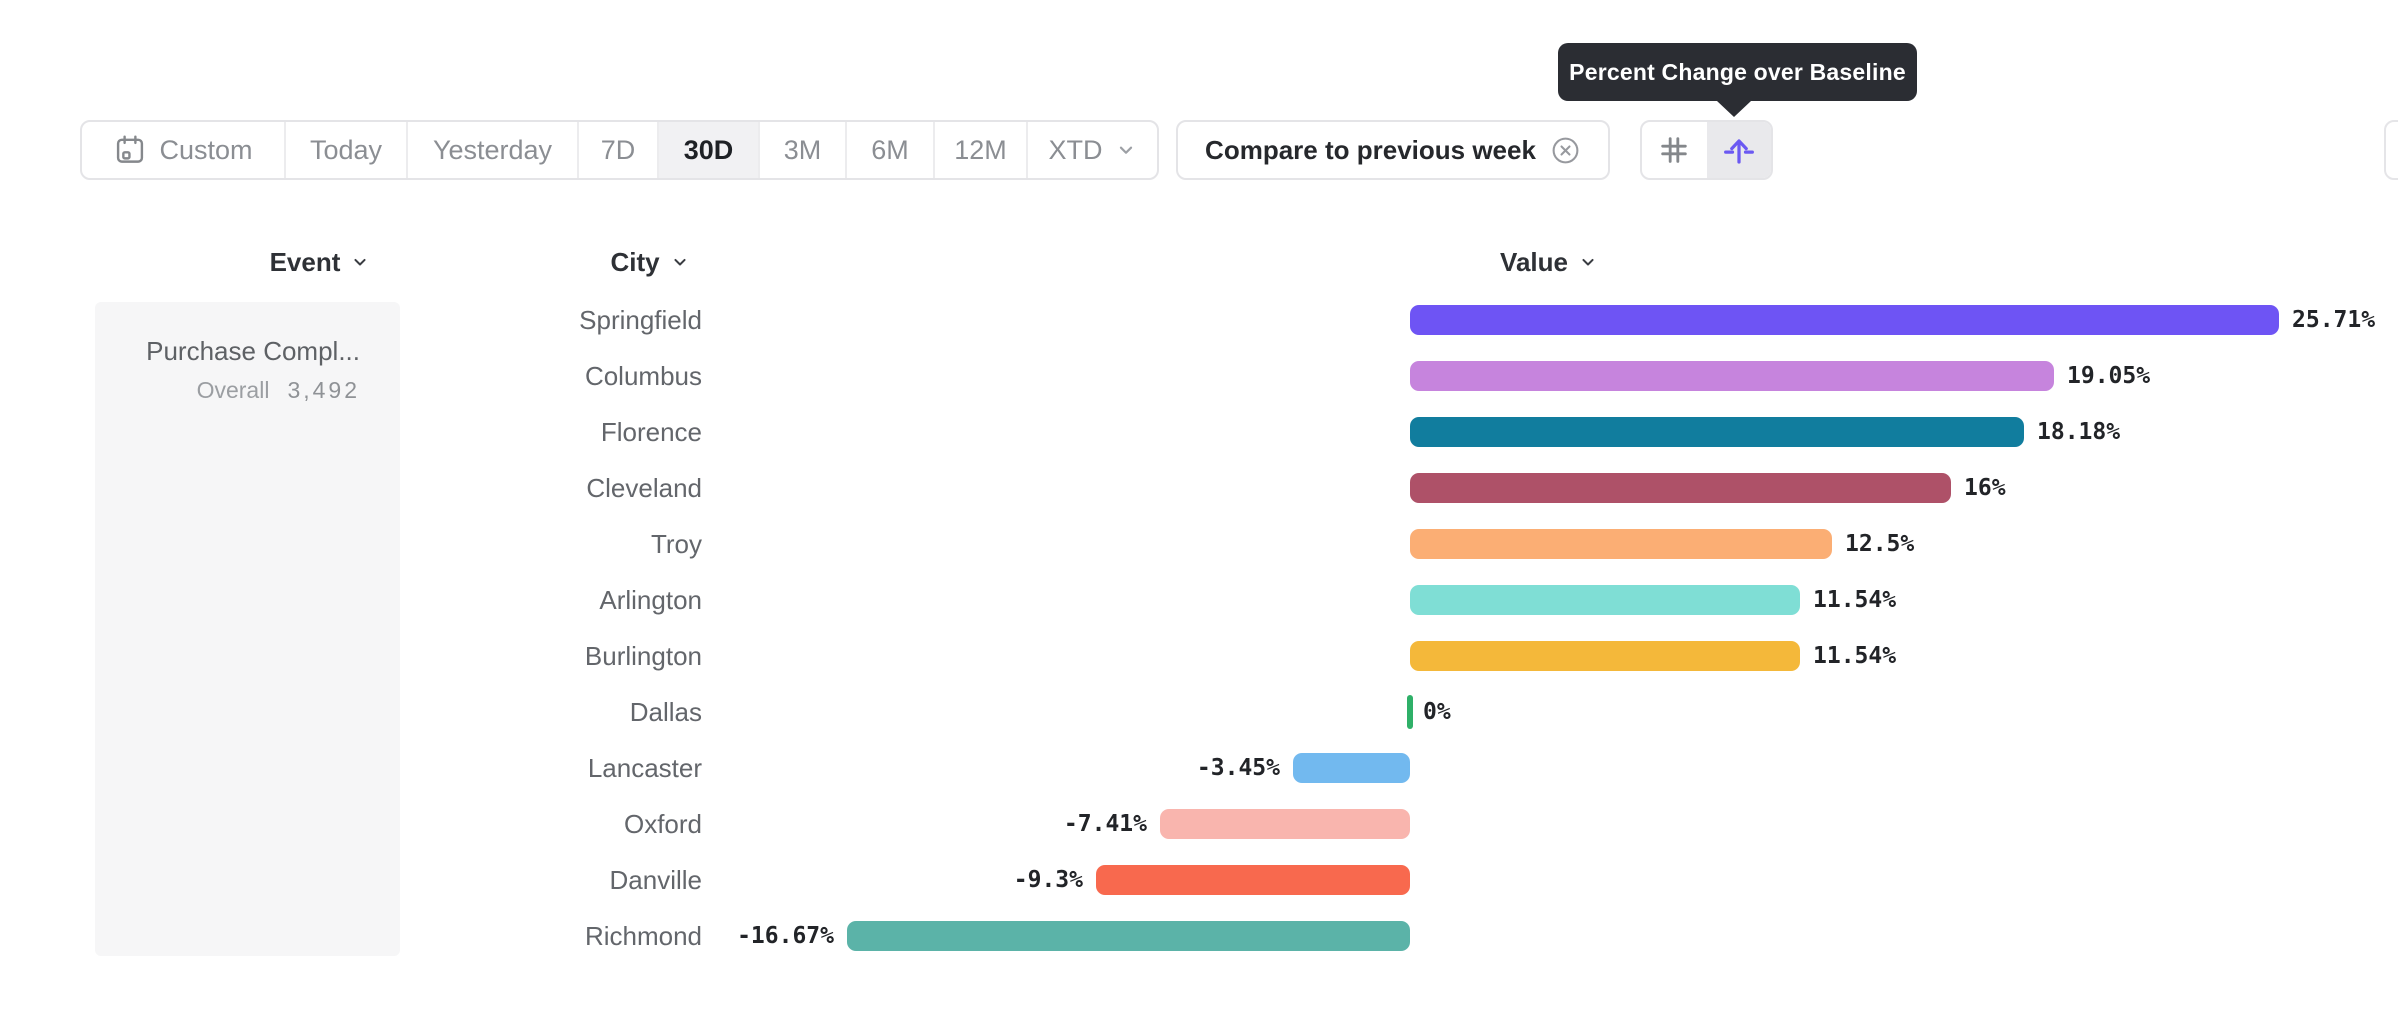 The width and height of the screenshot is (2398, 1022). What do you see at coordinates (1105, 824) in the screenshot?
I see `value-label: -7.41%` at bounding box center [1105, 824].